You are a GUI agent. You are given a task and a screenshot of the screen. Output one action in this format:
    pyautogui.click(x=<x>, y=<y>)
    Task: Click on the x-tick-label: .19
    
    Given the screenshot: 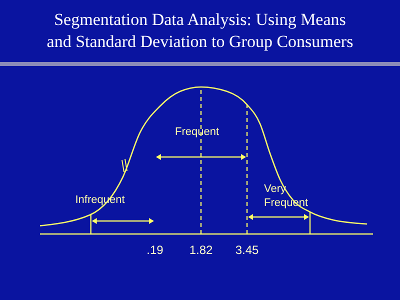 What is the action you would take?
    pyautogui.click(x=155, y=250)
    